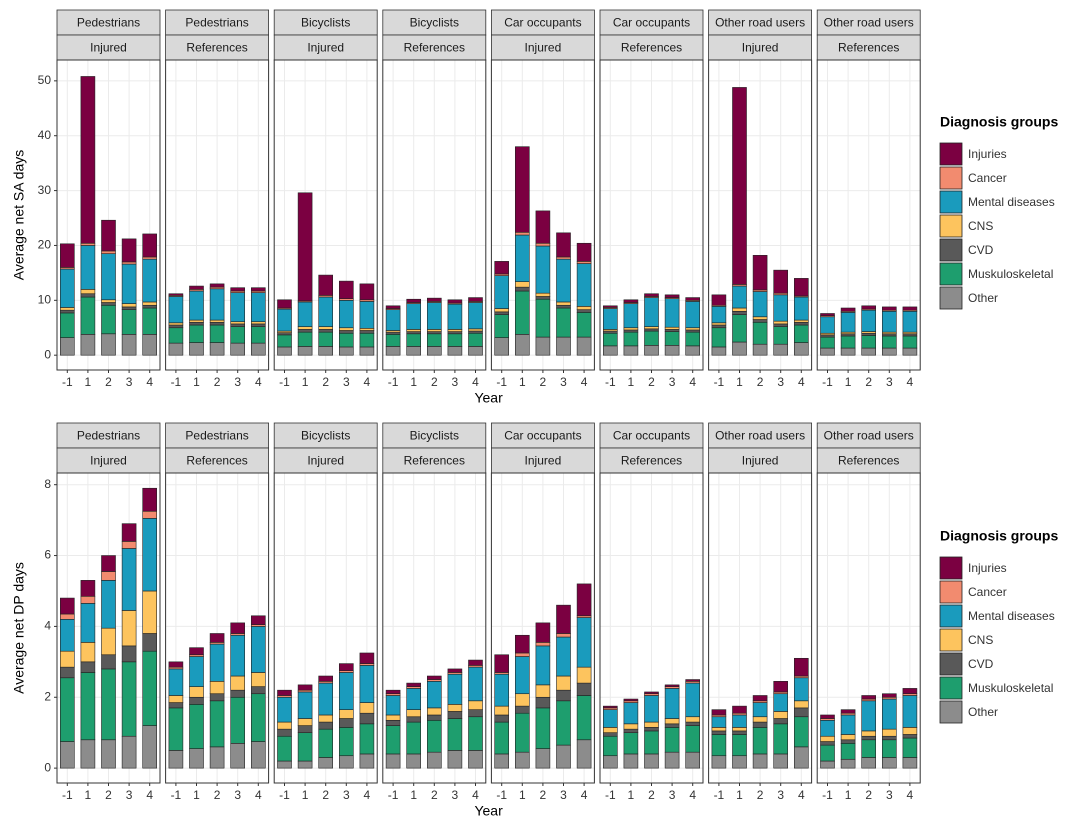 The width and height of the screenshot is (1068, 819). I want to click on legend-key, so click(951, 202).